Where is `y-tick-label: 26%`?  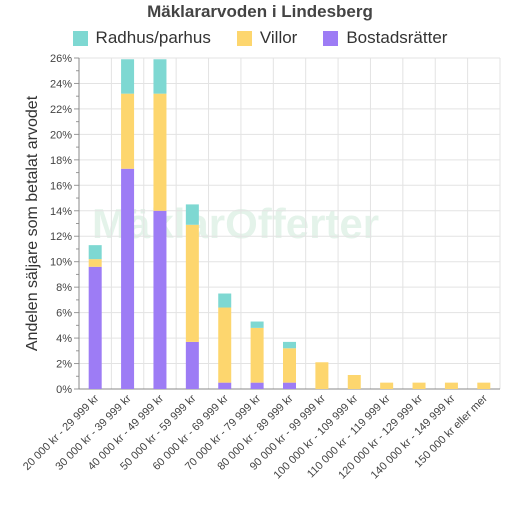
y-tick-label: 26% is located at coordinates (61, 59).